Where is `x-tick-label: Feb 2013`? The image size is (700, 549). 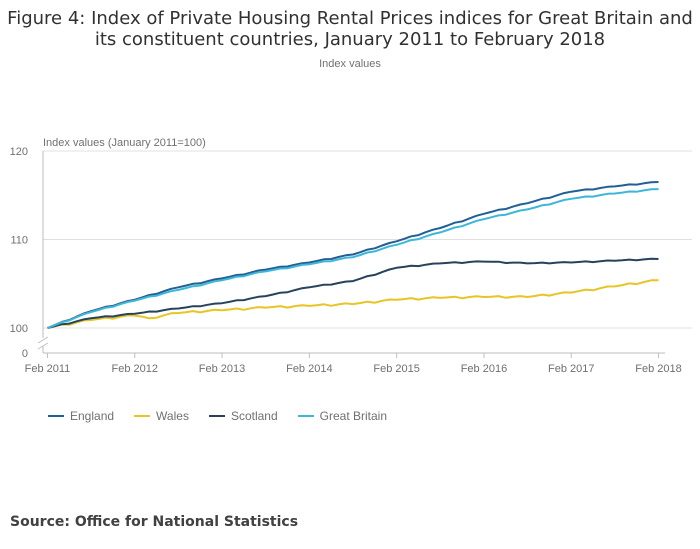
x-tick-label: Feb 2013 is located at coordinates (222, 369).